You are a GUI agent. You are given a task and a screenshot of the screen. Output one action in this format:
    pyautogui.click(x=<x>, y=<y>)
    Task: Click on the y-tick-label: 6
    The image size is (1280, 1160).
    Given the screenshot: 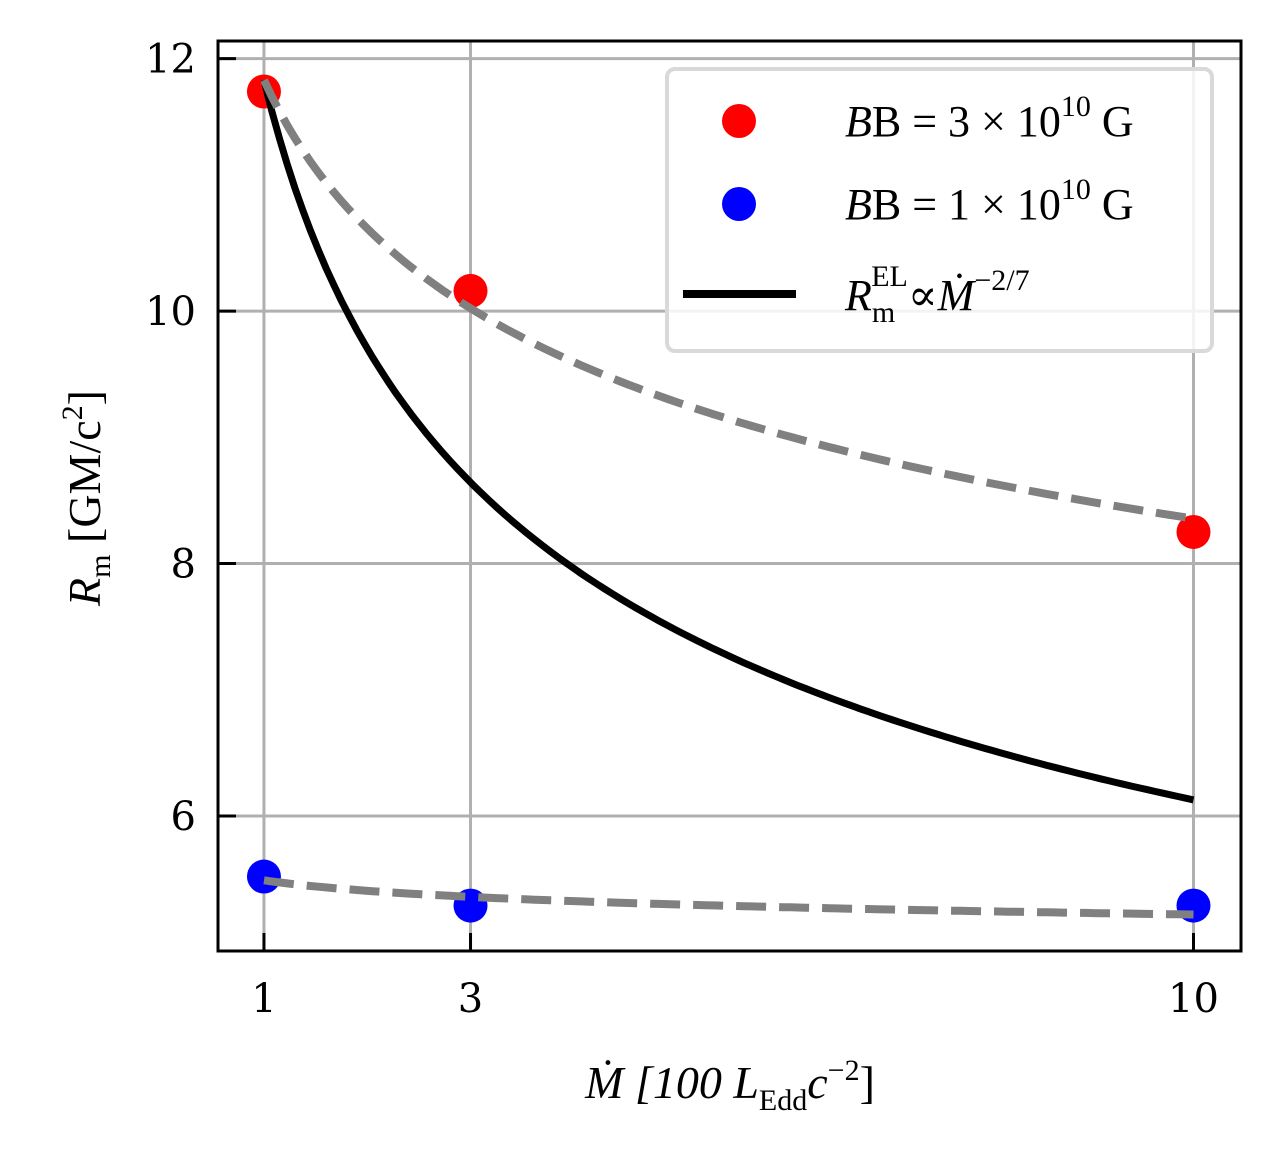 What is the action you would take?
    pyautogui.click(x=183, y=817)
    